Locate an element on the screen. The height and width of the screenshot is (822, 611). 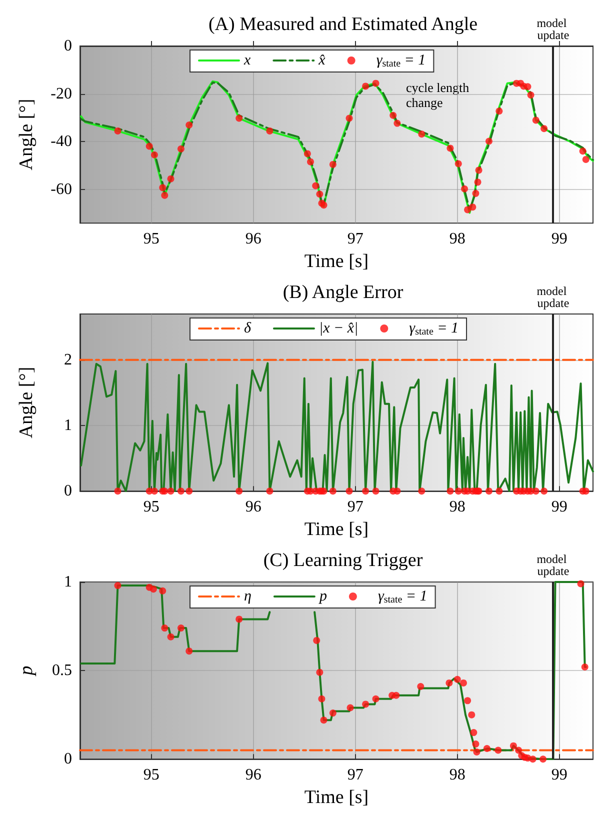
annotation: cycle length change is located at coordinates (439, 95).